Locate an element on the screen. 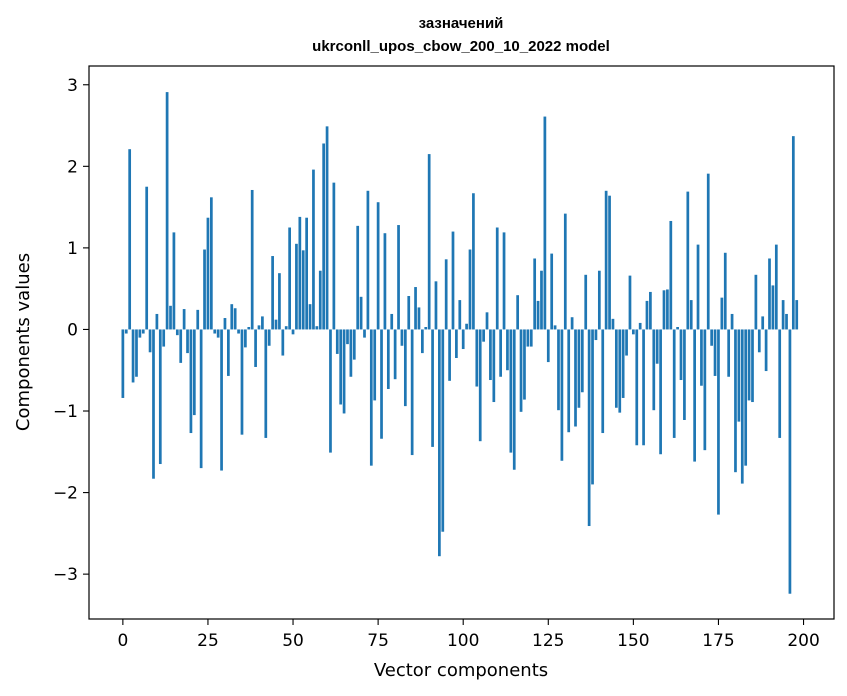 The width and height of the screenshot is (847, 696). y-tick-label: 0 is located at coordinates (72, 330).